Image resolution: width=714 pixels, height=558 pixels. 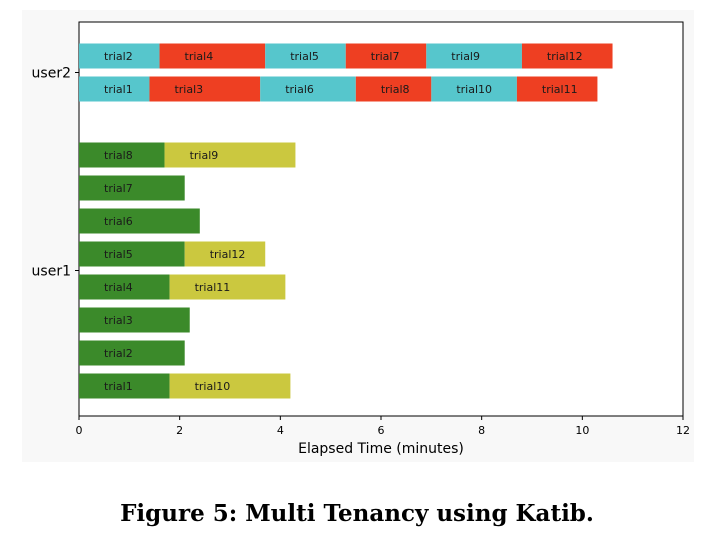 I want to click on x-tick-label: 0, so click(x=79, y=430).